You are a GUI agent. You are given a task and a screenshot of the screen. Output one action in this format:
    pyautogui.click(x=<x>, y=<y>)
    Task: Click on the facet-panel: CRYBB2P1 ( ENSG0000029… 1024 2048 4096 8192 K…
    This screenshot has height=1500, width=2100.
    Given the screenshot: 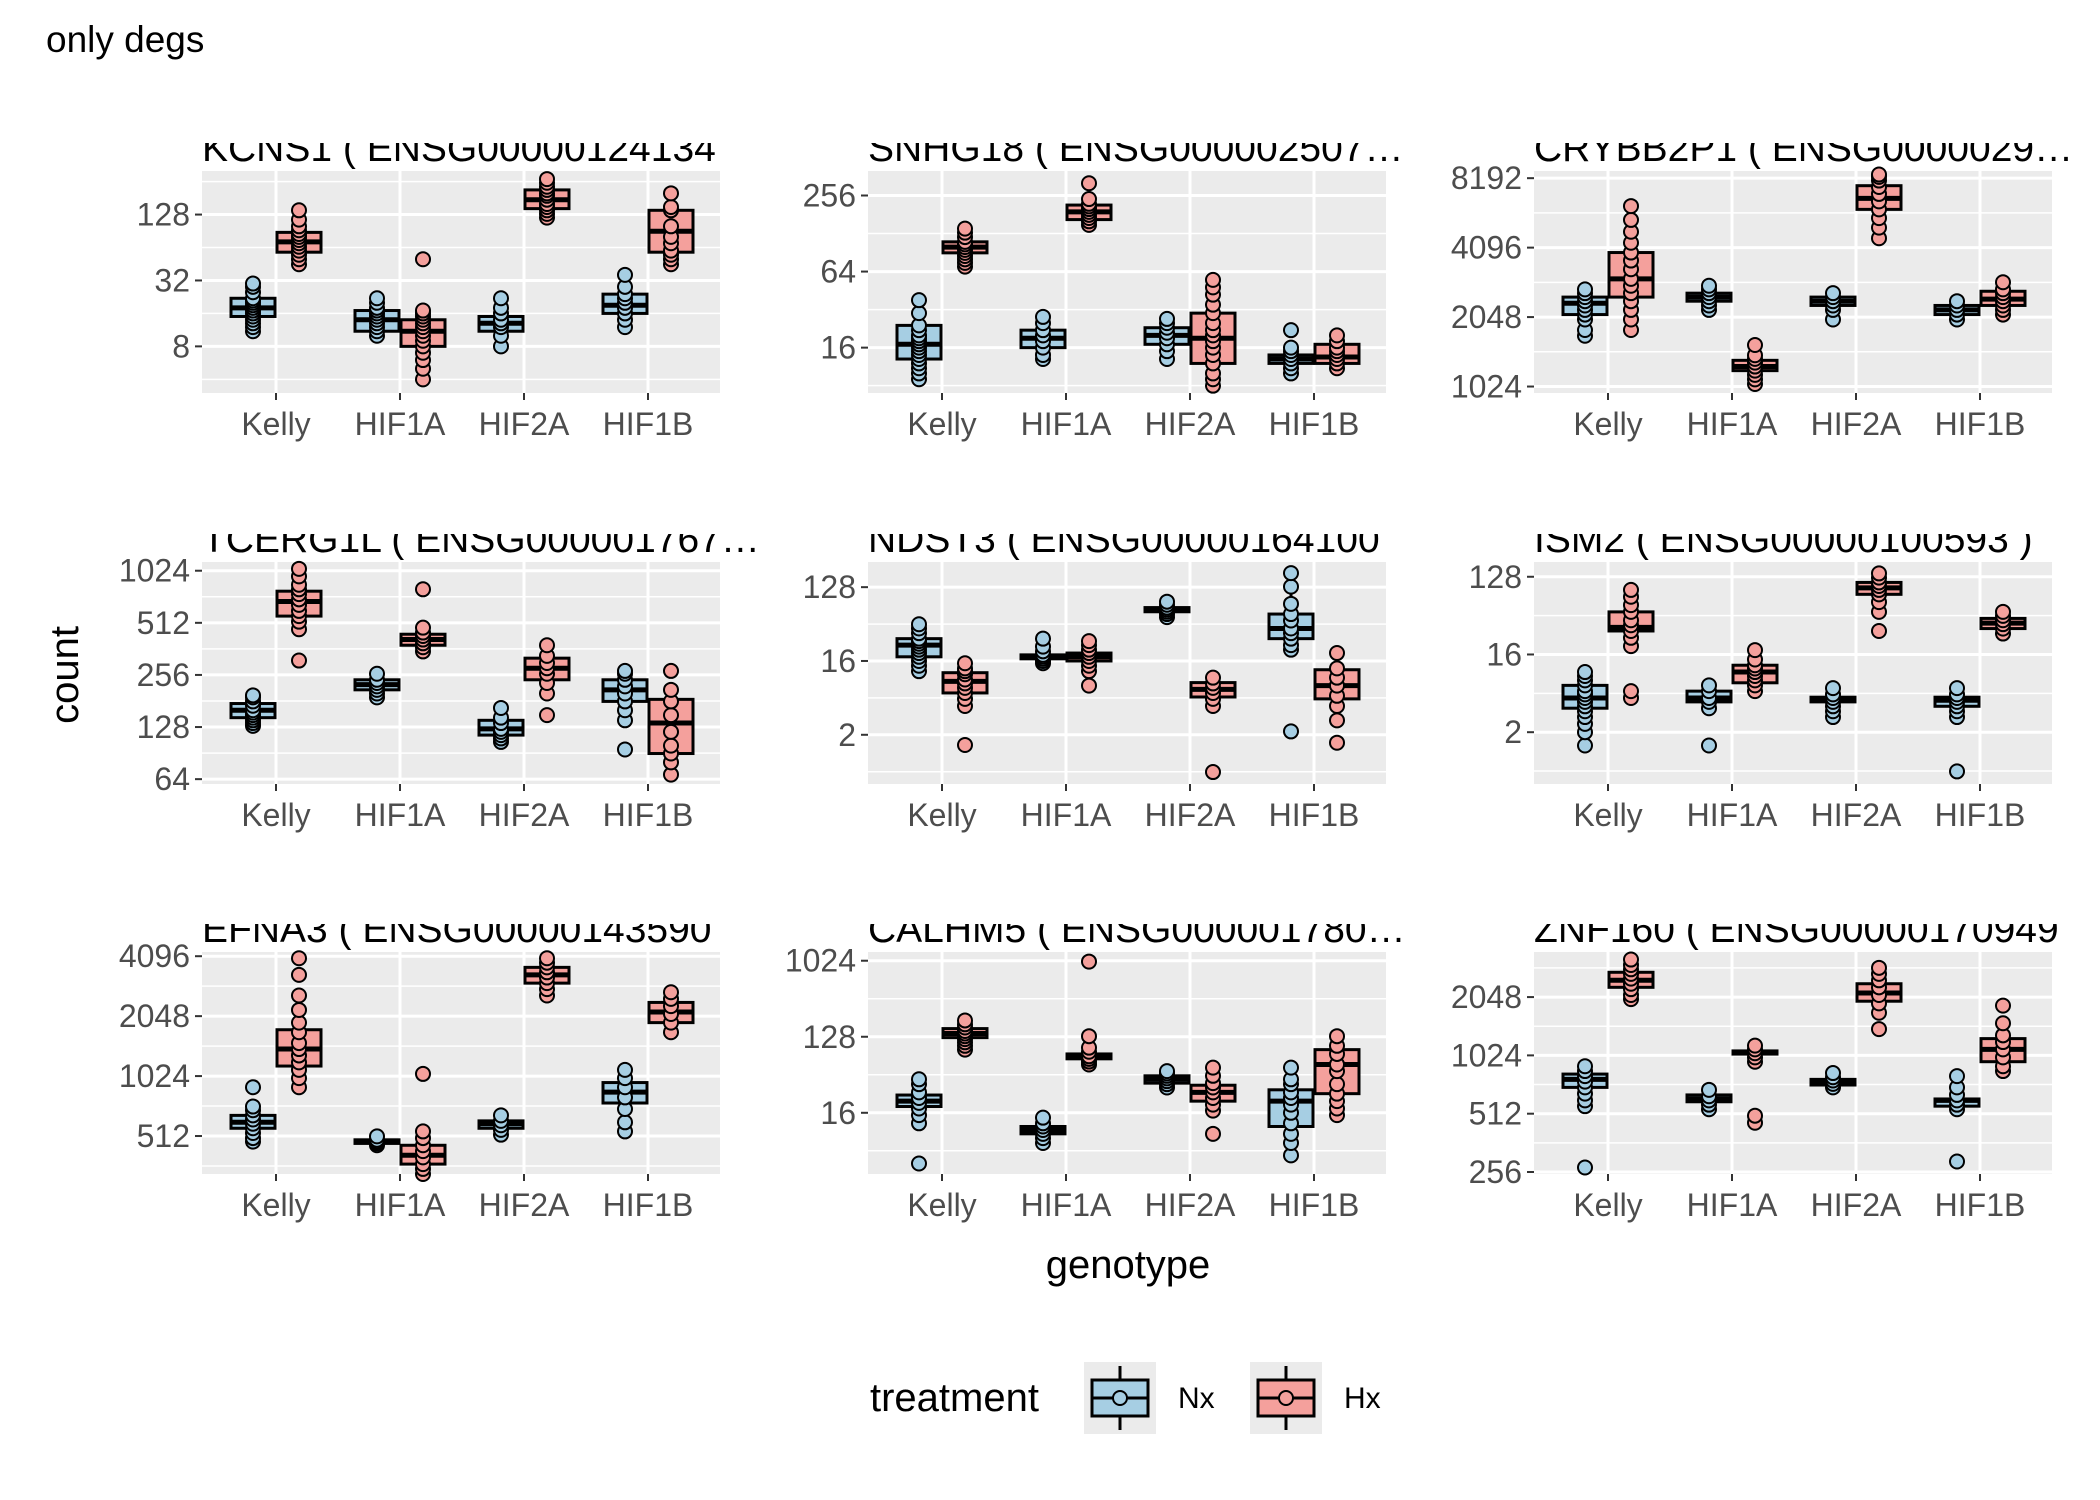 What is the action you would take?
    pyautogui.click(x=1762, y=292)
    